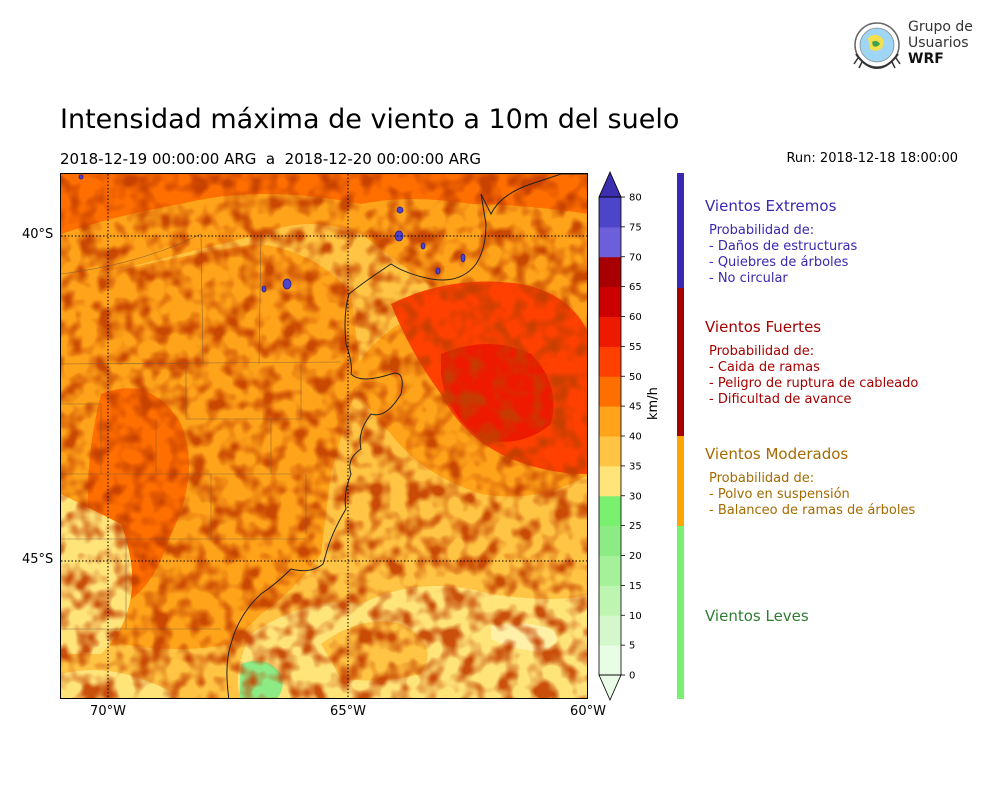 The height and width of the screenshot is (800, 1000). What do you see at coordinates (635, 496) in the screenshot?
I see `colorbar-tick-label: 30` at bounding box center [635, 496].